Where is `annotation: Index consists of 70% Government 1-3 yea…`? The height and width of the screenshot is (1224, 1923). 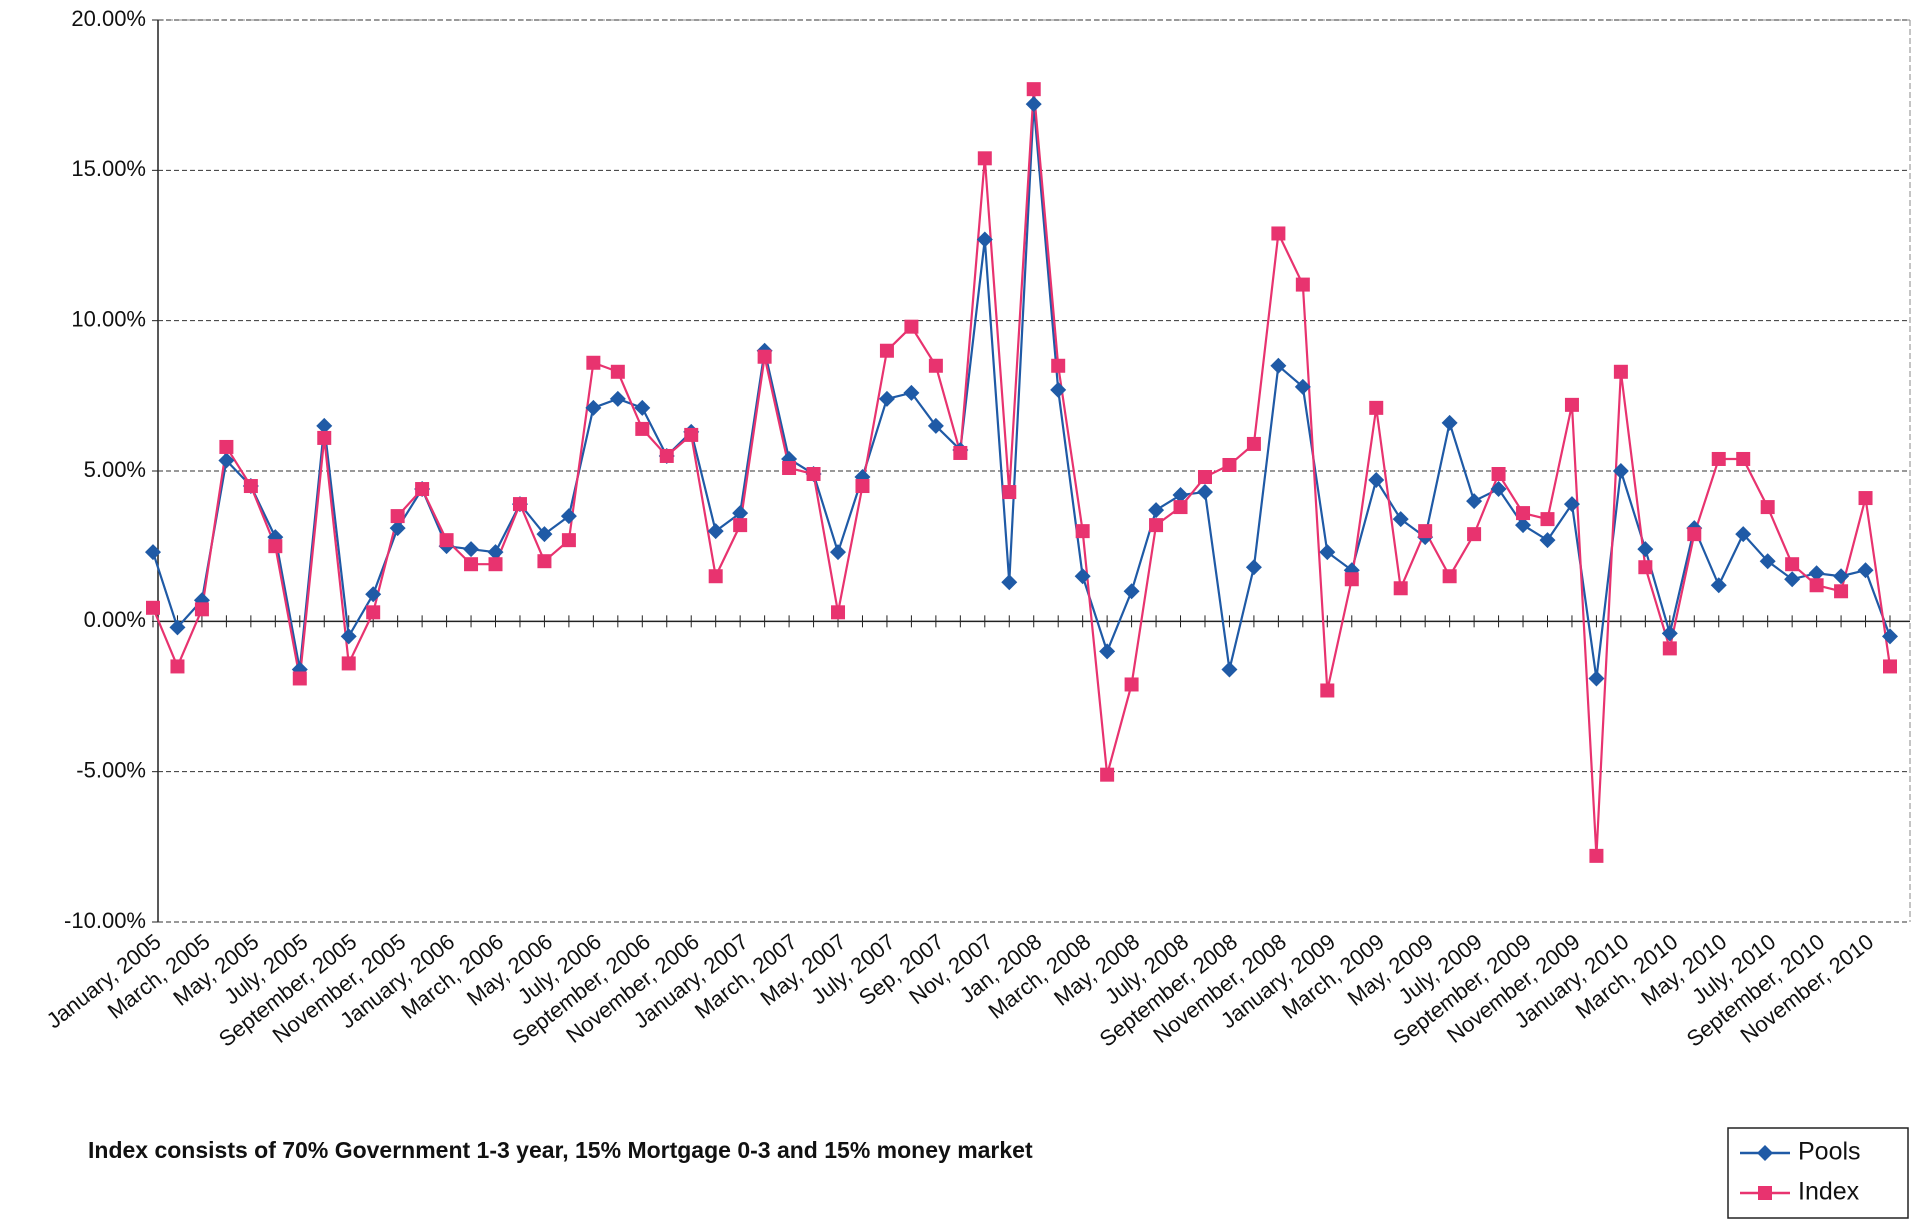
annotation: Index consists of 70% Government 1-3 yea… is located at coordinates (560, 1150).